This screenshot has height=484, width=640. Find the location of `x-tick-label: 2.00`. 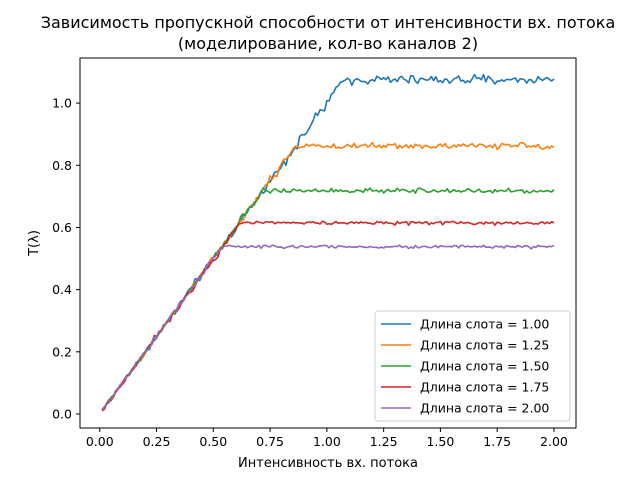

x-tick-label: 2.00 is located at coordinates (554, 441).